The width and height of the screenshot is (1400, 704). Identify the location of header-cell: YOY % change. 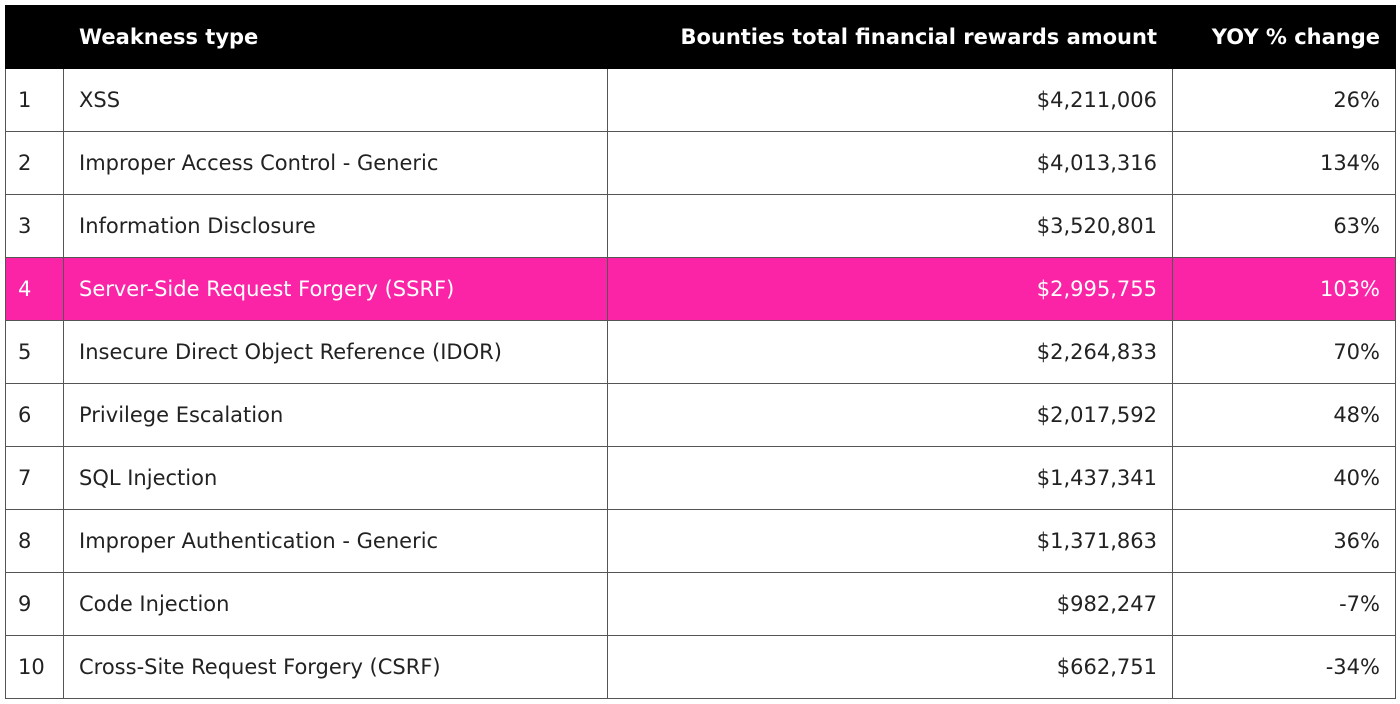
(1284, 37).